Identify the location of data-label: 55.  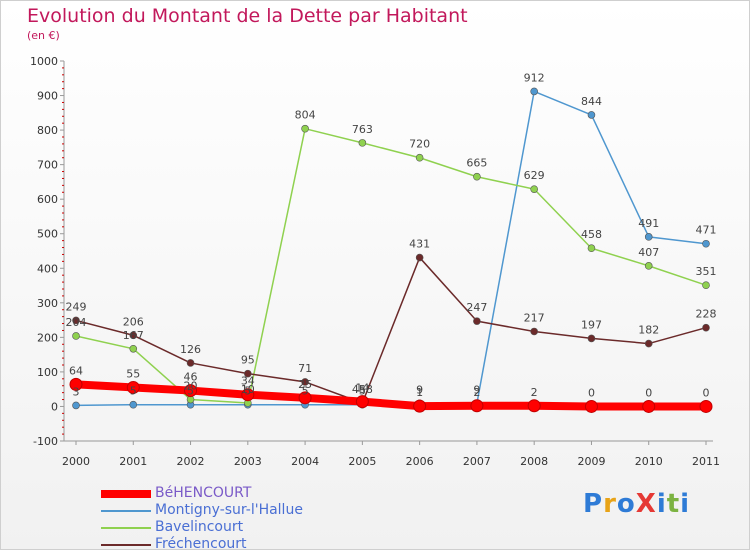
(133, 373).